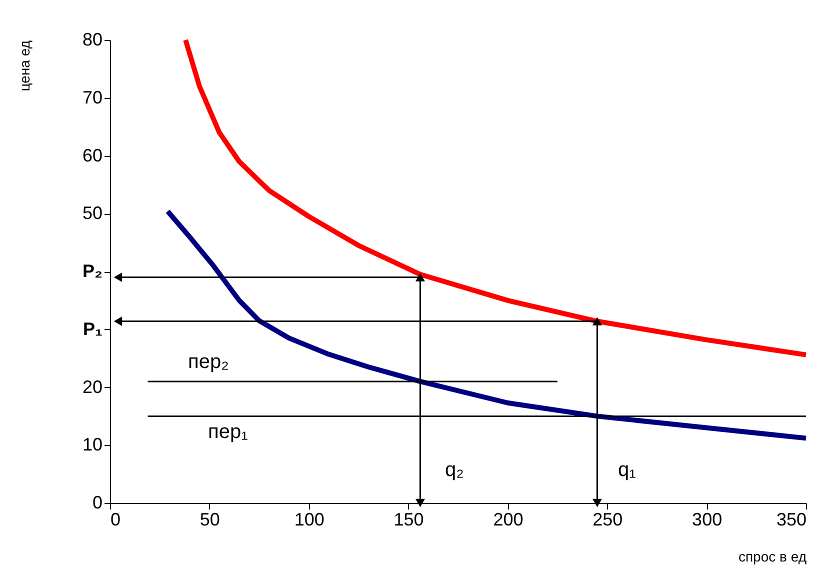 The width and height of the screenshot is (834, 585). Describe the element at coordinates (92, 40) in the screenshot. I see `y-tick-label: 80` at that location.